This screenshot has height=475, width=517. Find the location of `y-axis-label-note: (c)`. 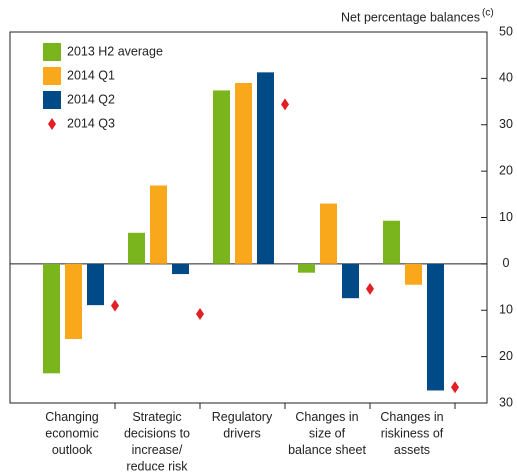

y-axis-label-note: (c) is located at coordinates (488, 13).